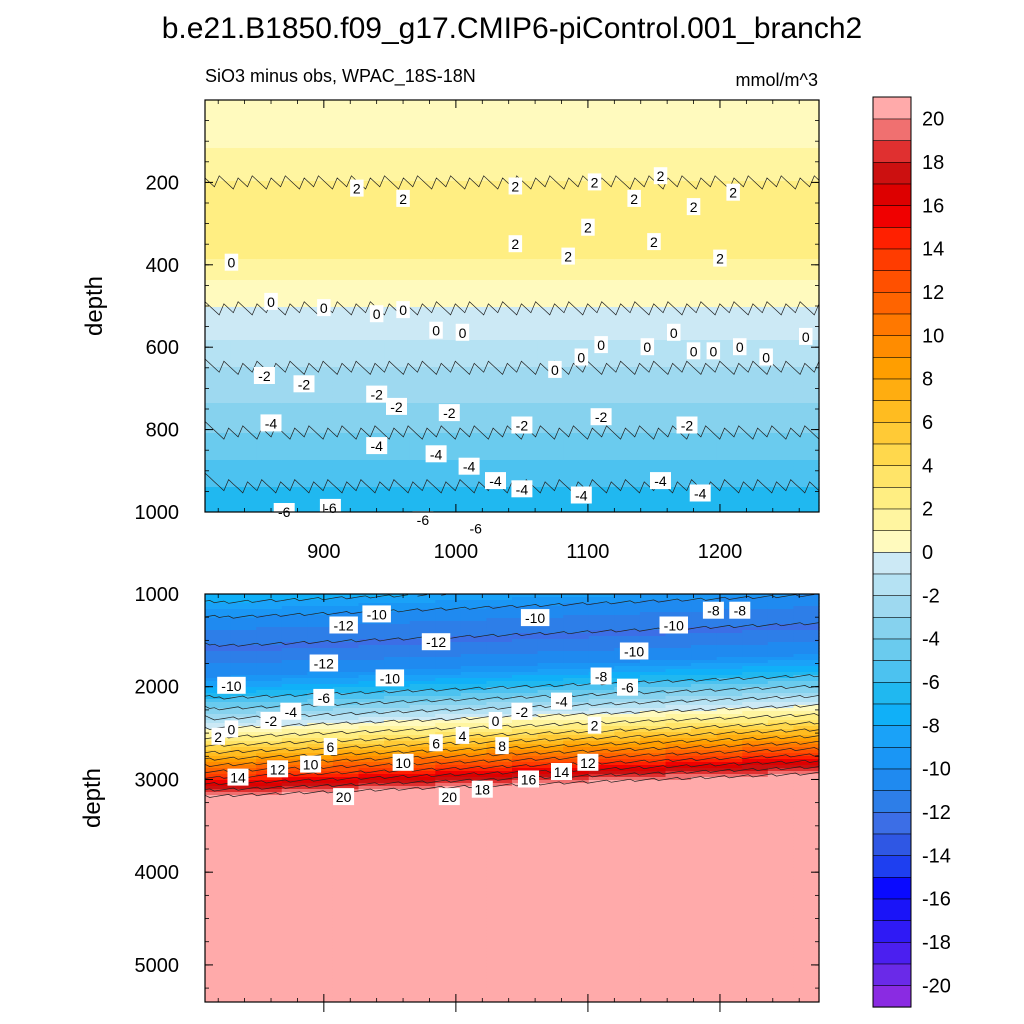  I want to click on contour-label: 2, so click(595, 182).